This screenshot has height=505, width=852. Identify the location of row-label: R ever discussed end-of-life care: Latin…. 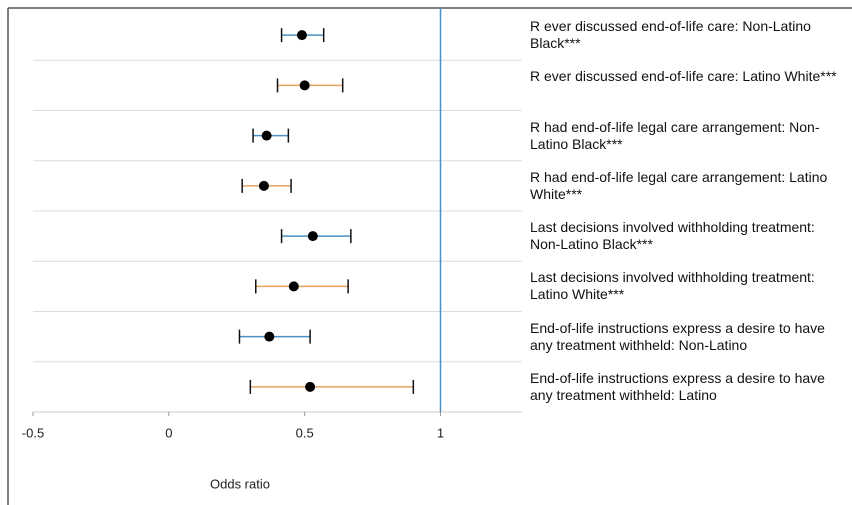
(683, 76).